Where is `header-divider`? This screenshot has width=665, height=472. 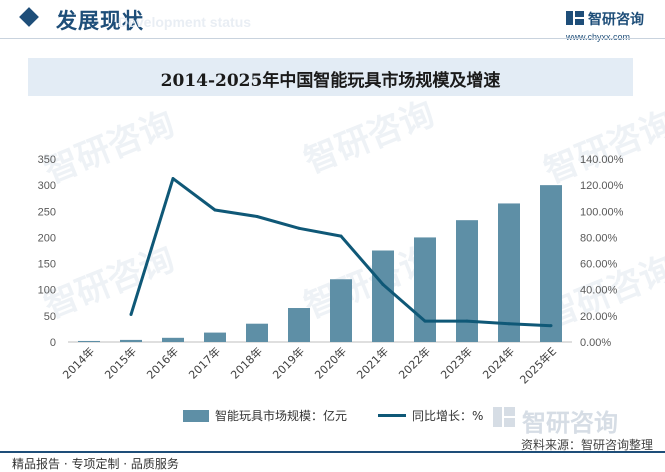
header-divider is located at coordinates (332, 38).